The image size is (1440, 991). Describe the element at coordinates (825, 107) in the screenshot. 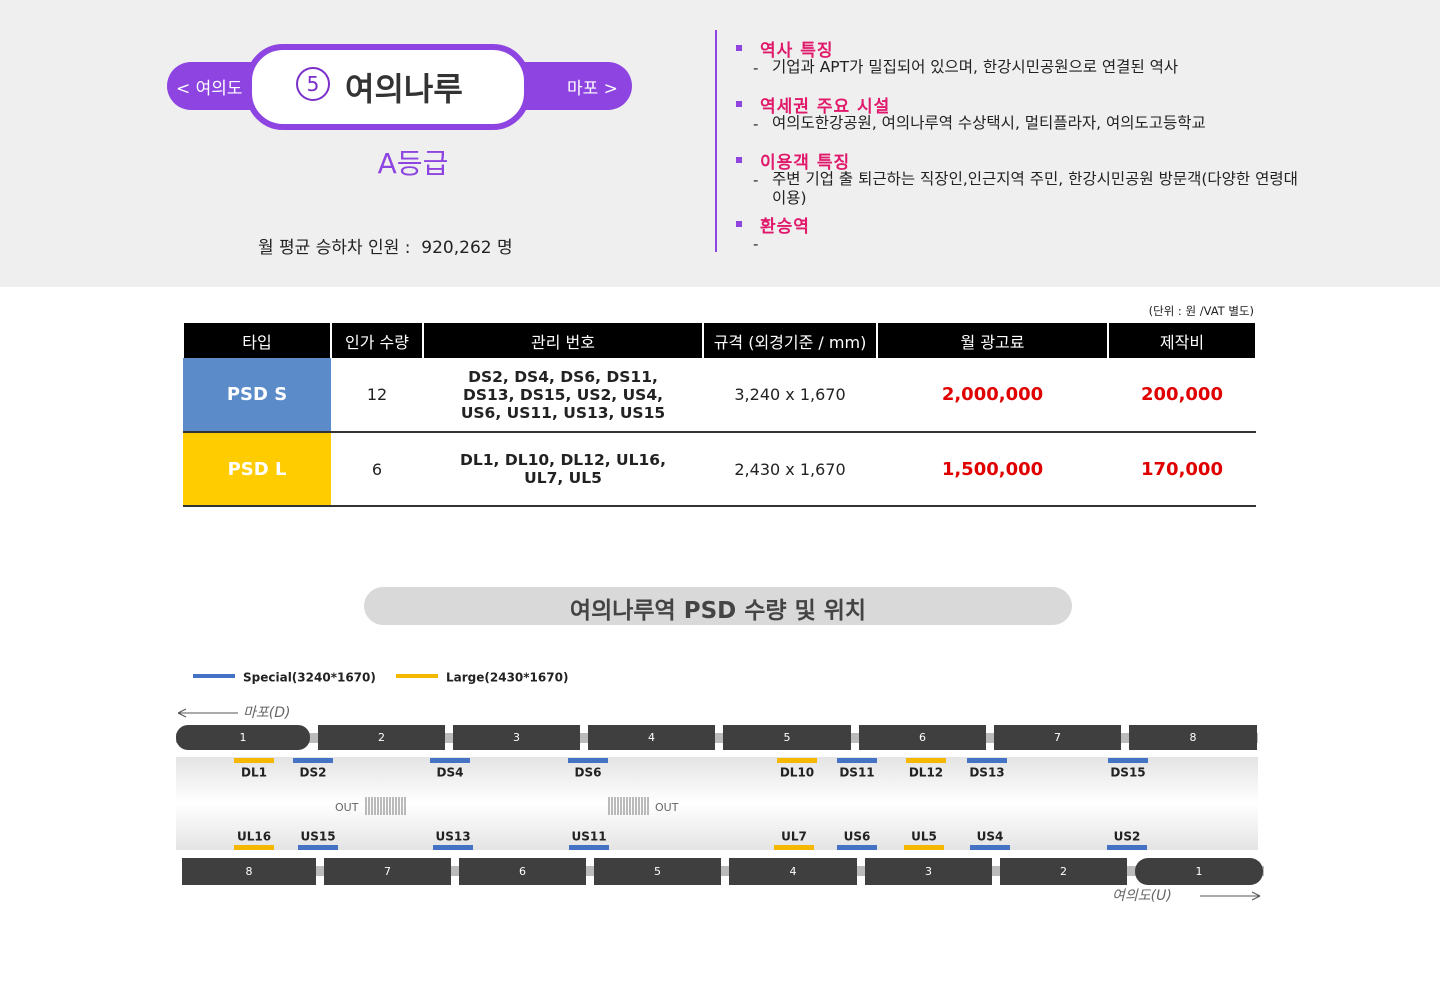

I see `section-title: 역세권 주요 시설` at that location.